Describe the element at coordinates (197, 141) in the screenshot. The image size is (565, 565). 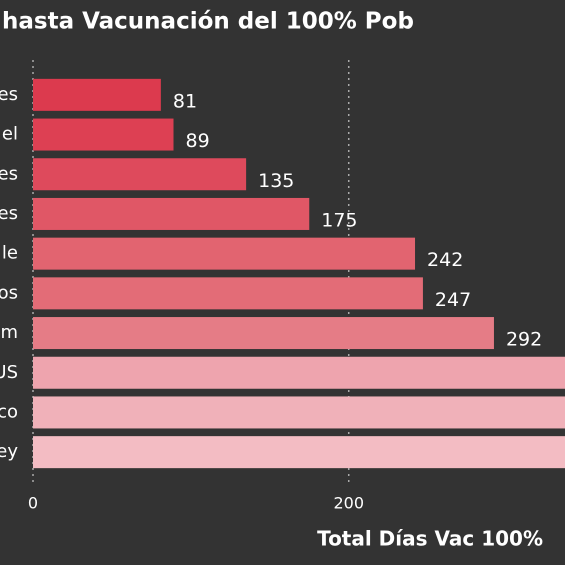
I see `value-label: 89` at that location.